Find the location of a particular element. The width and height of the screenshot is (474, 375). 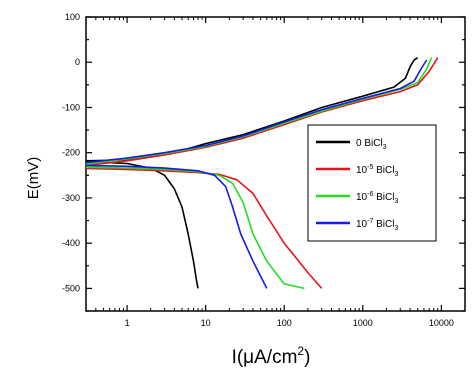

legend-label-1: 10-5 BiCl3 is located at coordinates (377, 171).